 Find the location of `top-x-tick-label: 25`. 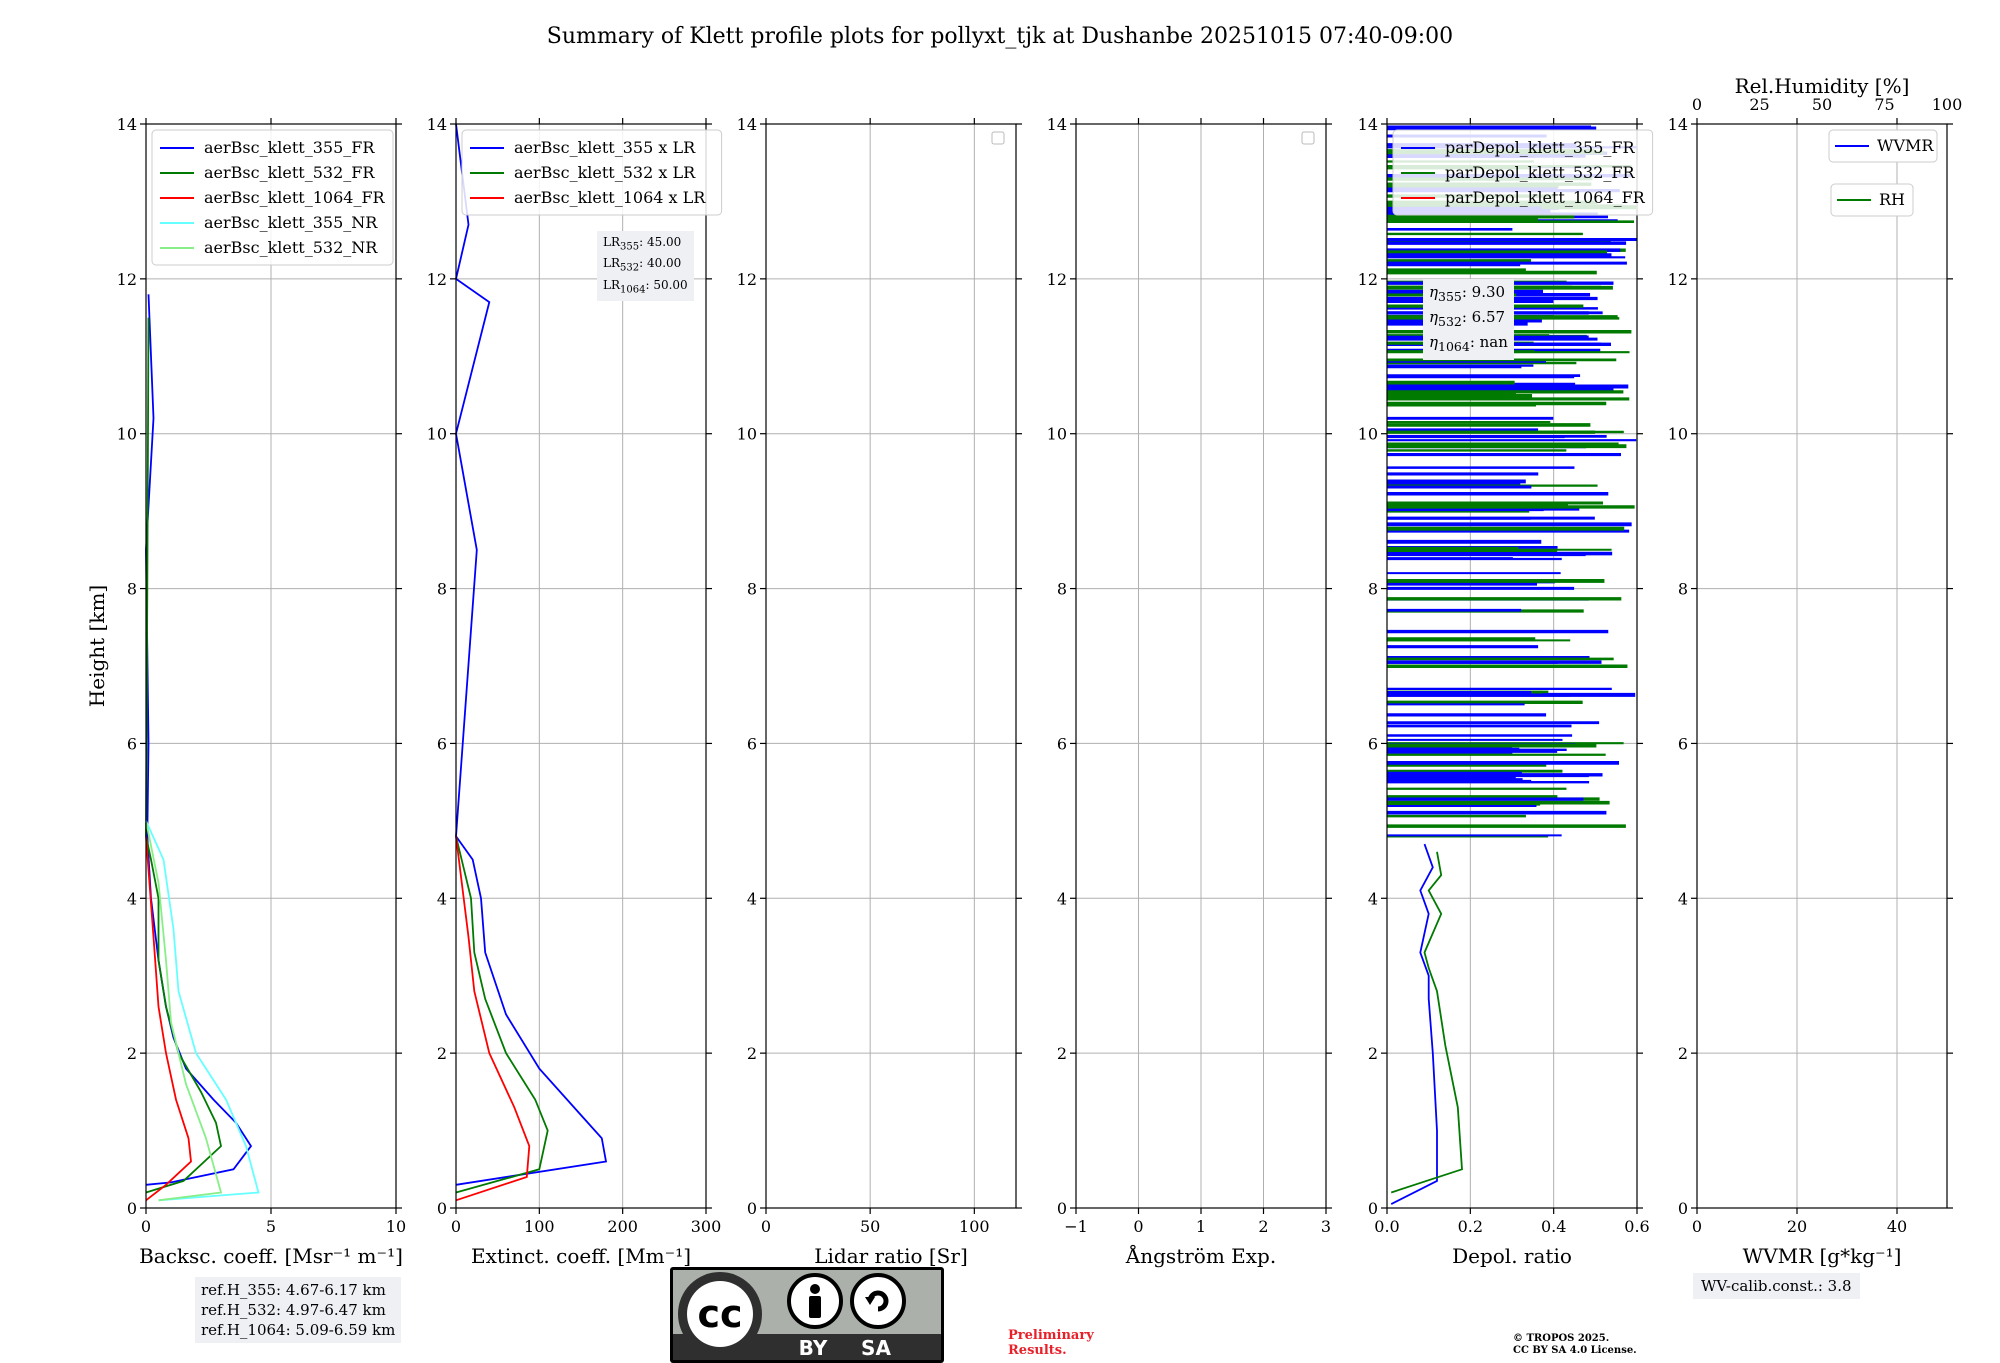

top-x-tick-label: 25 is located at coordinates (1759, 104).